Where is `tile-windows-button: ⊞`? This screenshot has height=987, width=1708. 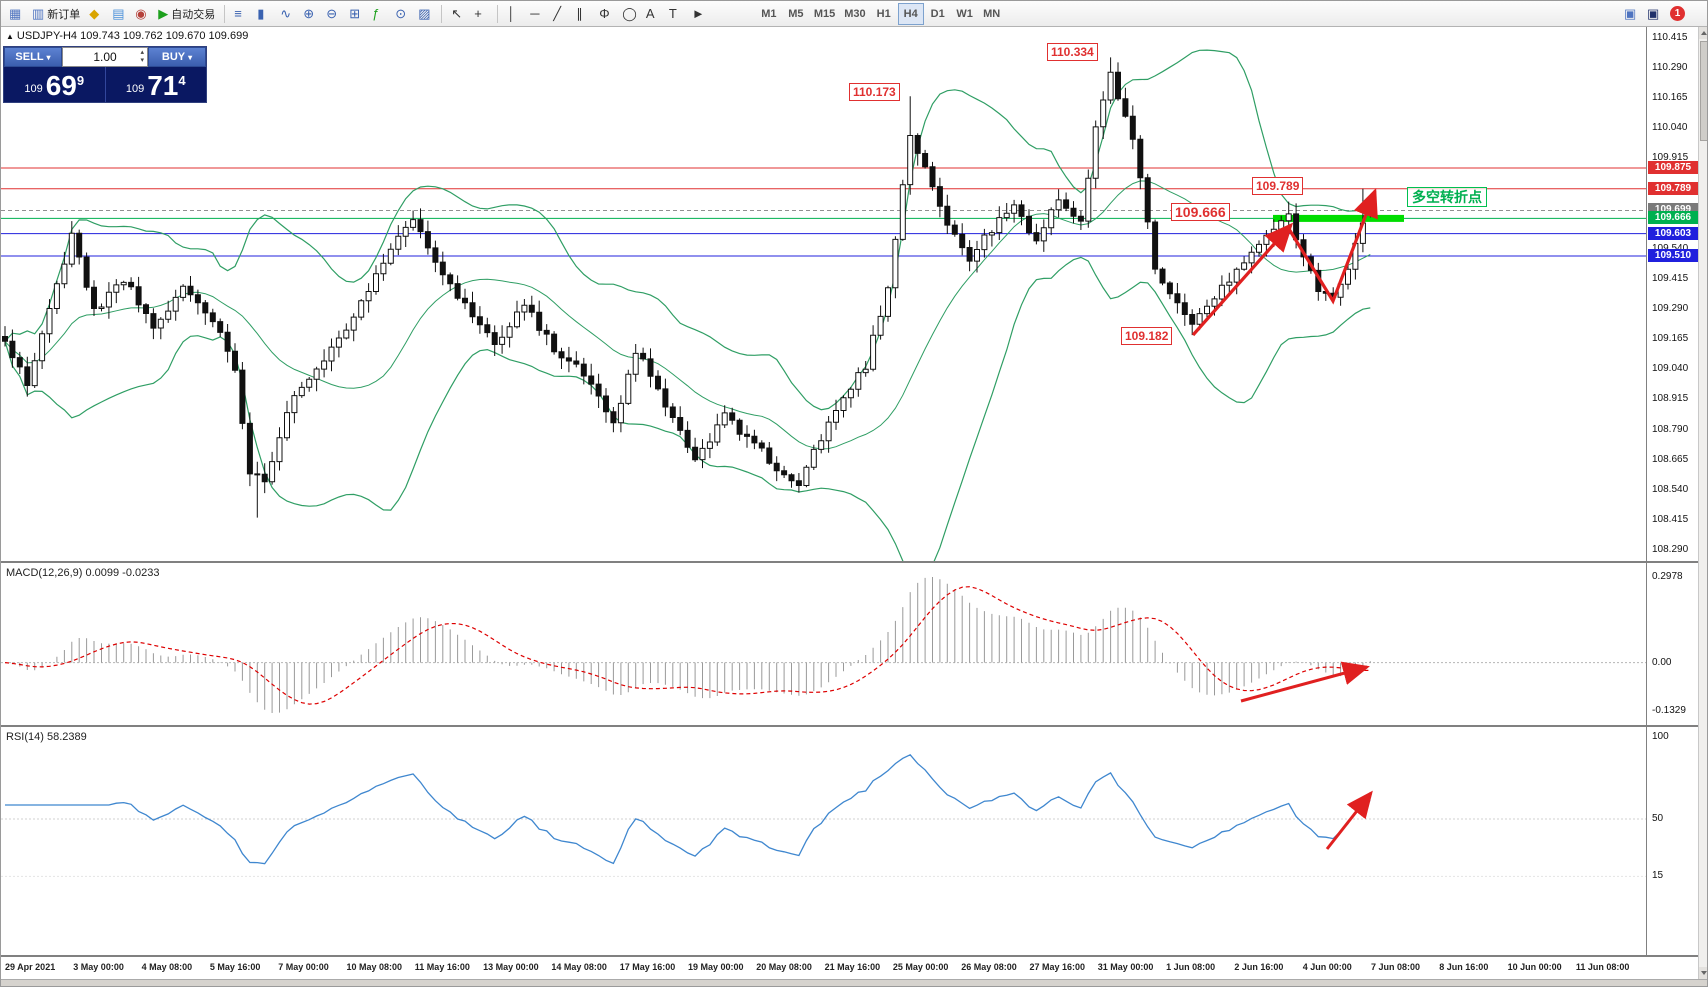 tile-windows-button: ⊞ is located at coordinates (356, 14).